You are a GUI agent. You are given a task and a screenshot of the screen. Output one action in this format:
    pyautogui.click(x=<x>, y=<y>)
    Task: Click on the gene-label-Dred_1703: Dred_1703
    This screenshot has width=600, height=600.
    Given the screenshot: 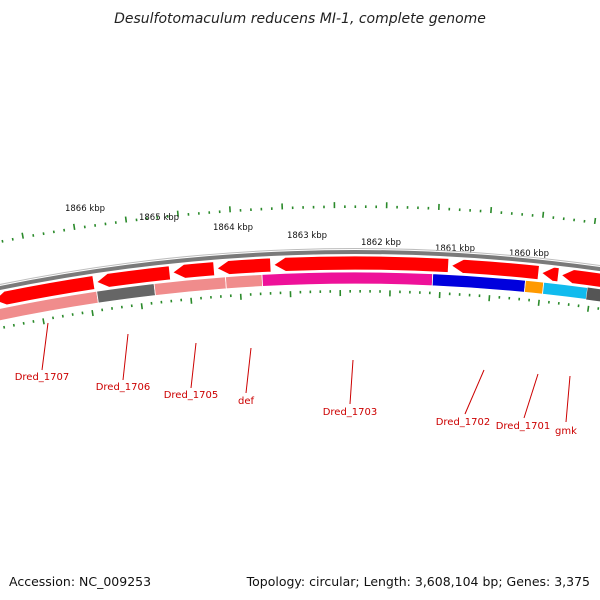 What is the action you would take?
    pyautogui.click(x=350, y=412)
    